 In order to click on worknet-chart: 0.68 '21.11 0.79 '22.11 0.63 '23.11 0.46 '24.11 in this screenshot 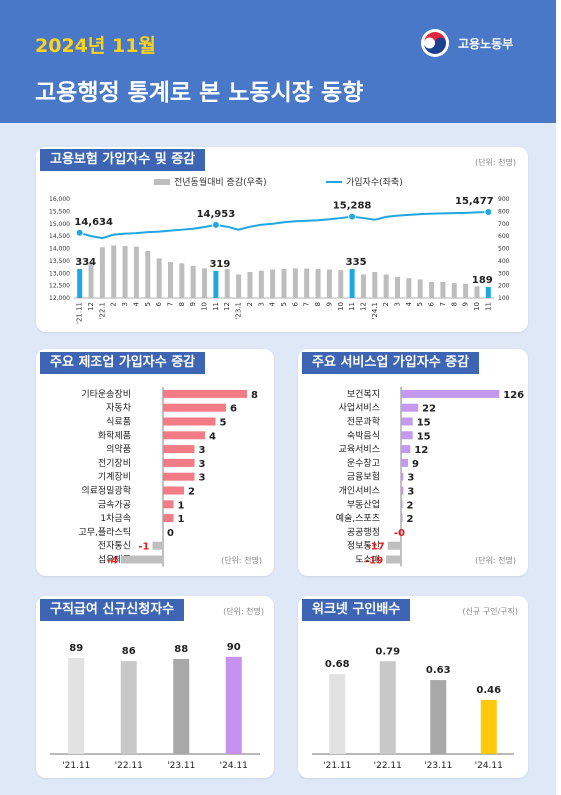, I will do `click(413, 708)`.